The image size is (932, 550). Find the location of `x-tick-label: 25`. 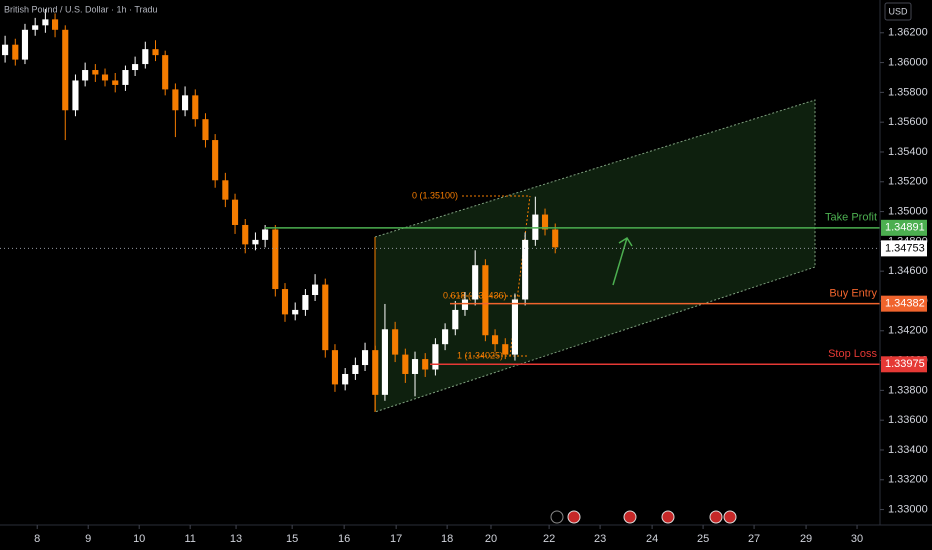

x-tick-label: 25 is located at coordinates (703, 539).